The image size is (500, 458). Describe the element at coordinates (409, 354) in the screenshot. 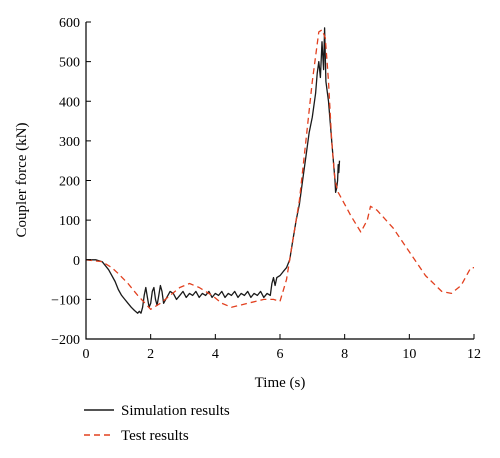

I see `x-tick-label: 10` at that location.